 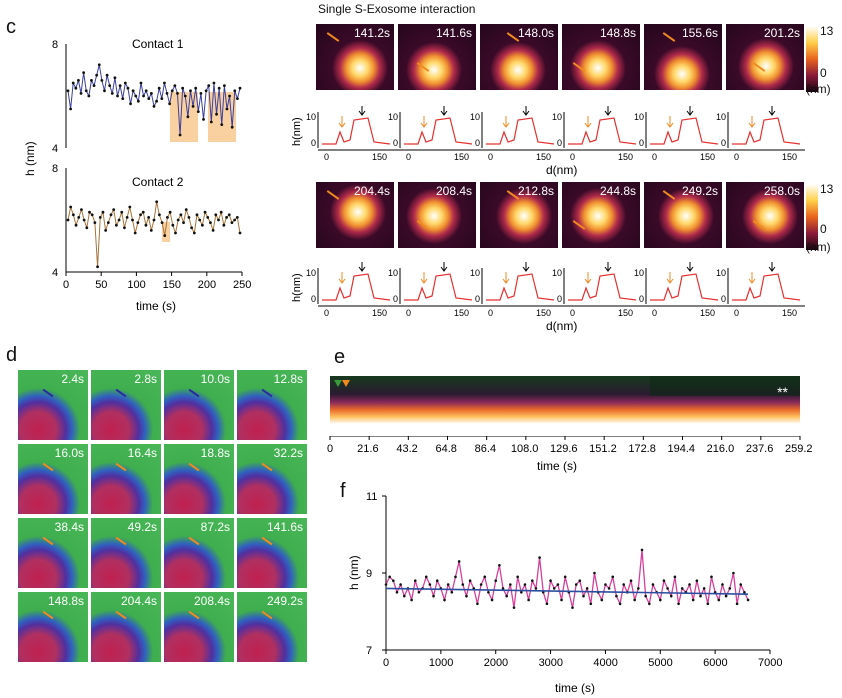 I want to click on panel-c-xtick: 150, so click(x=172, y=285).